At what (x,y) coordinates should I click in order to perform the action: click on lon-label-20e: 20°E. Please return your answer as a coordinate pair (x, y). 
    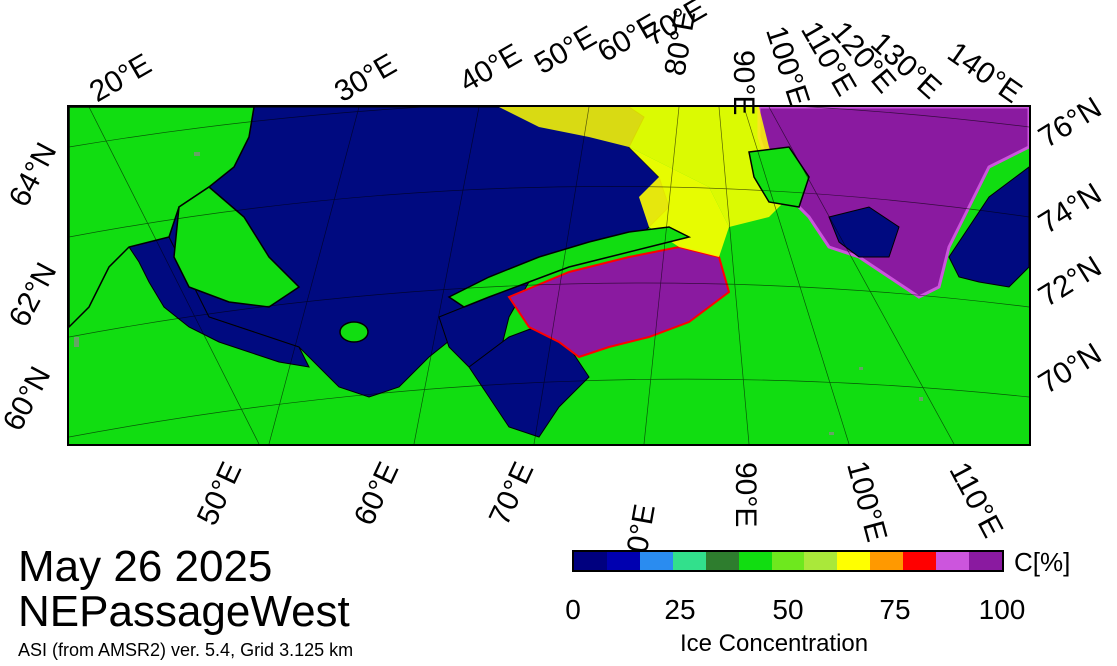
    Looking at the image, I should click on (121, 78).